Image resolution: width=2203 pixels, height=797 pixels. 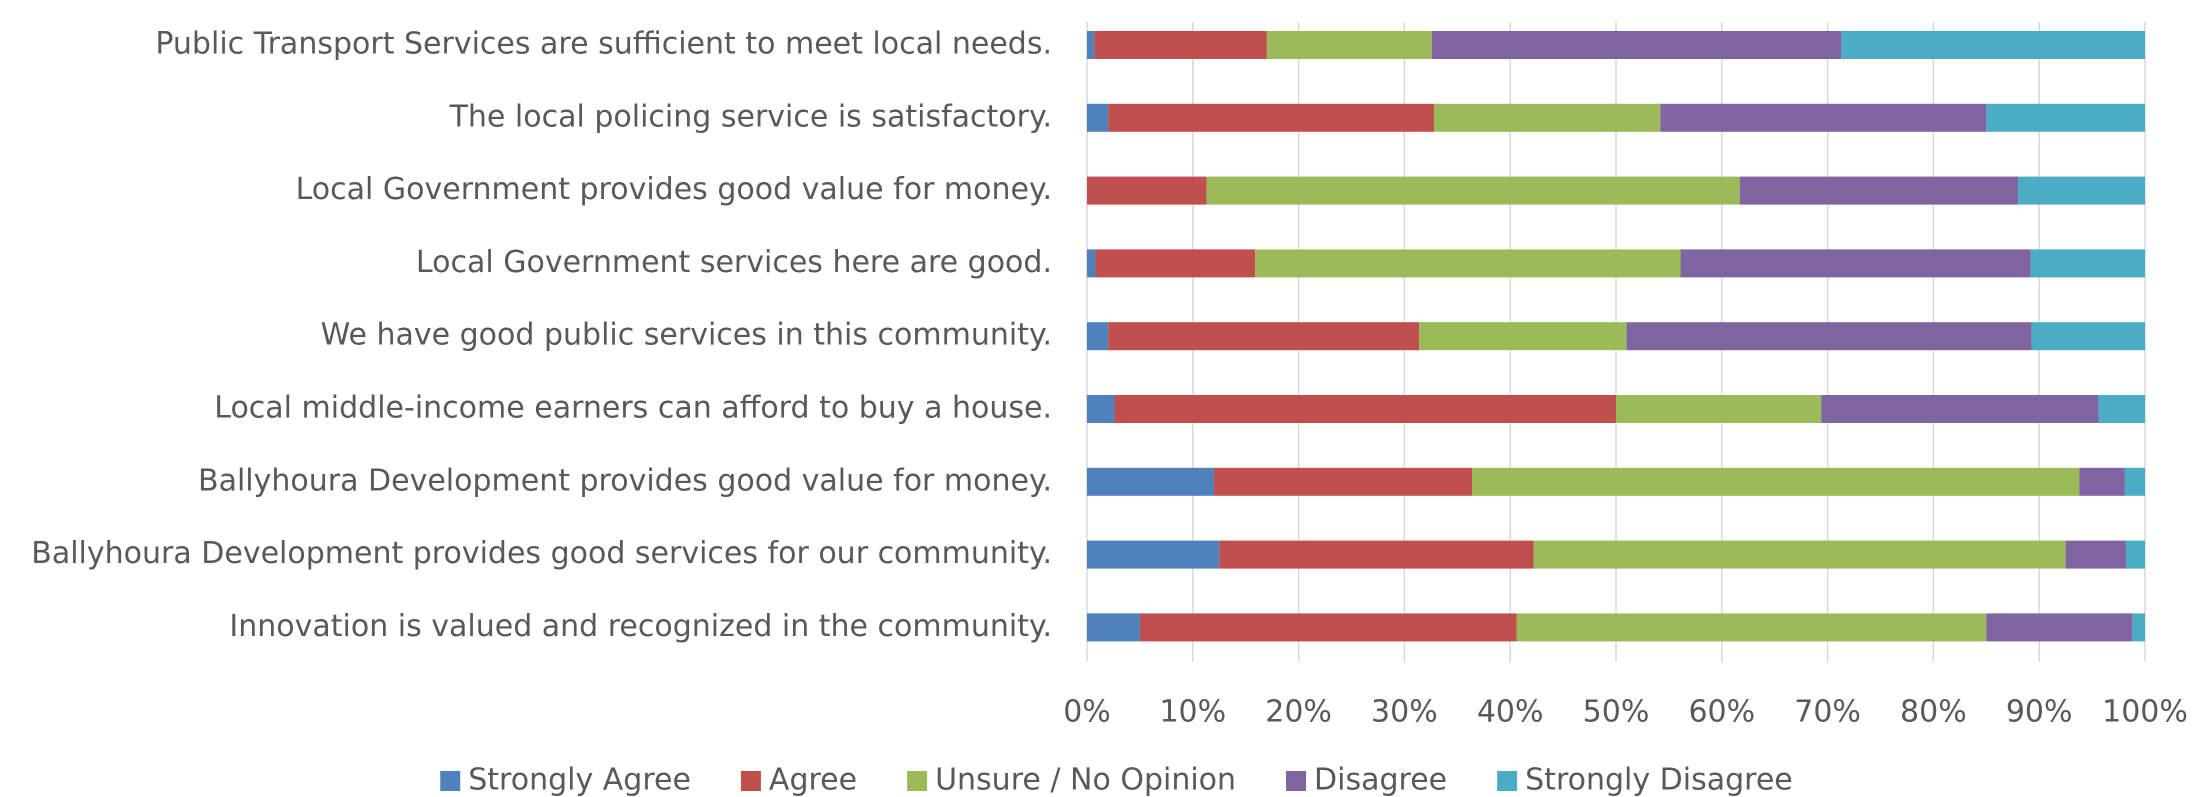 What do you see at coordinates (1827, 712) in the screenshot?
I see `x-tick-label: 70%` at bounding box center [1827, 712].